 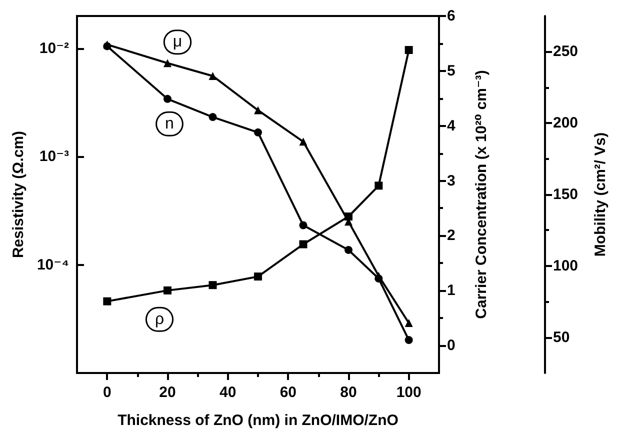 I want to click on y2-tick-label: 4, so click(x=451, y=125).